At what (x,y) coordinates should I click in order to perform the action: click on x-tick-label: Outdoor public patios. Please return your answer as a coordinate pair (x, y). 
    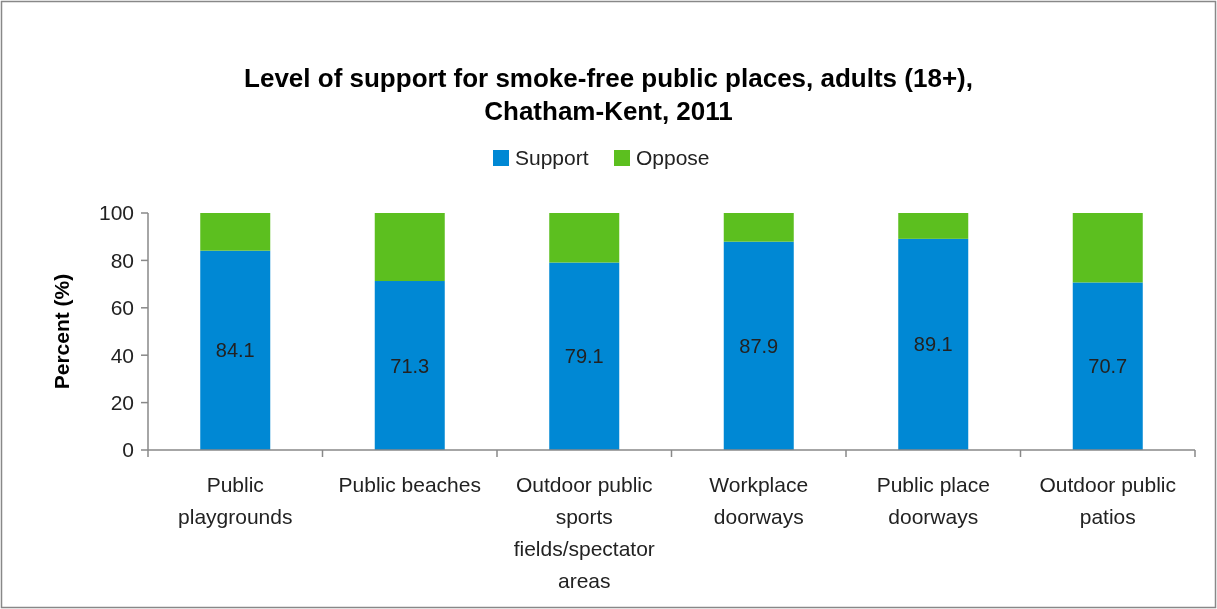
    Looking at the image, I should click on (1108, 501).